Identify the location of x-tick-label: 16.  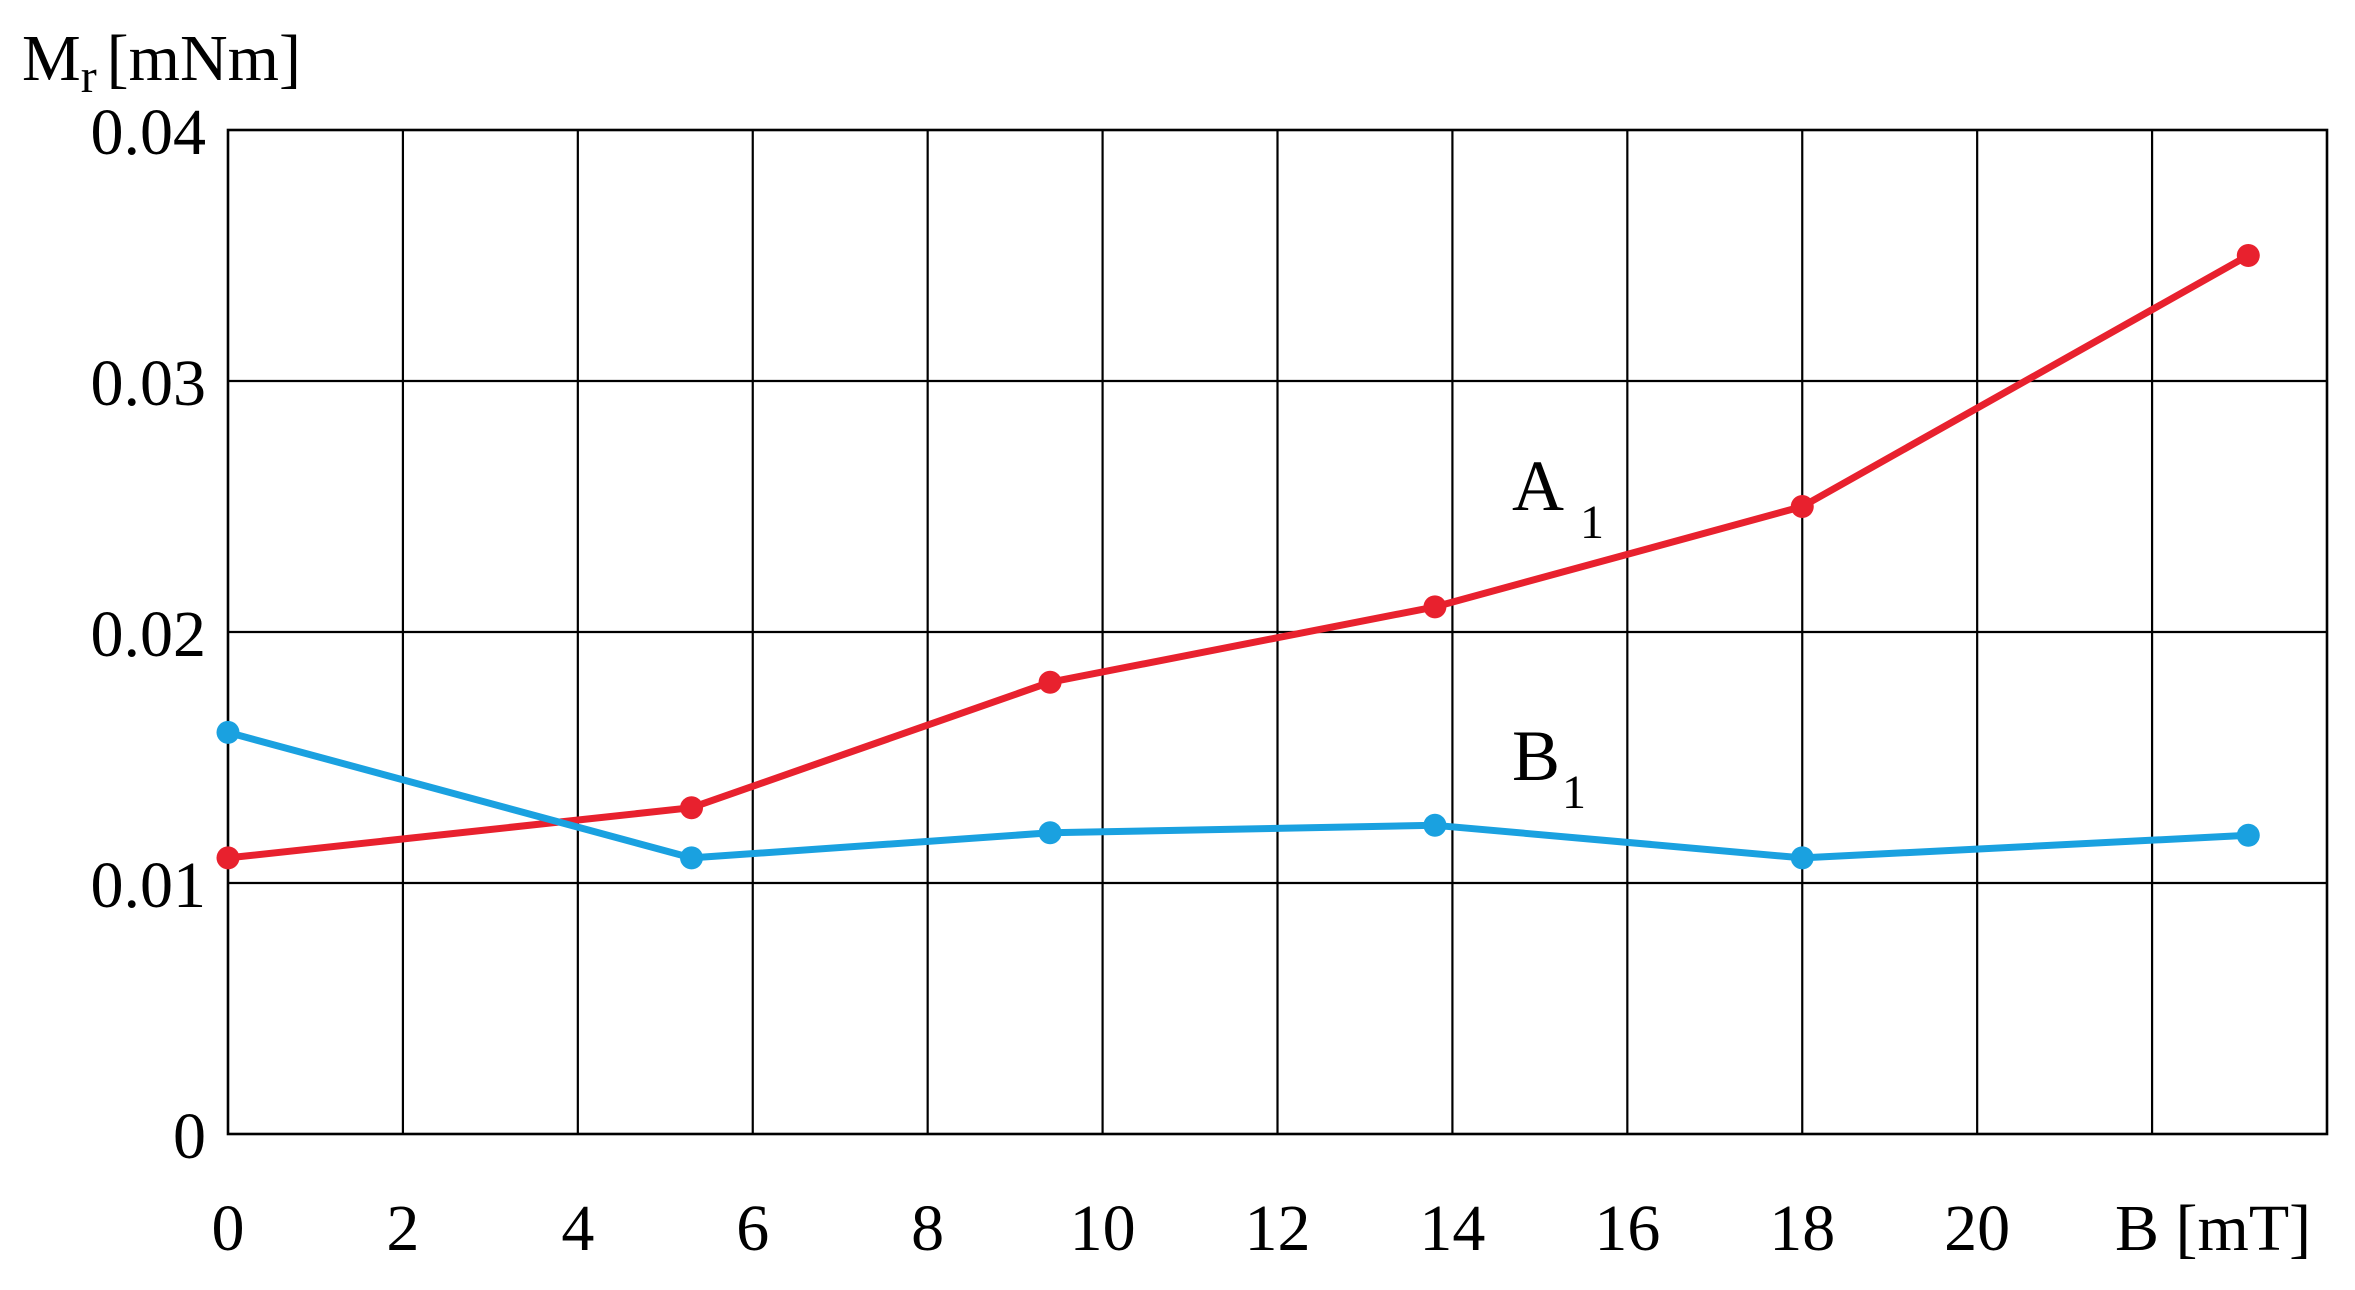
(1627, 1228).